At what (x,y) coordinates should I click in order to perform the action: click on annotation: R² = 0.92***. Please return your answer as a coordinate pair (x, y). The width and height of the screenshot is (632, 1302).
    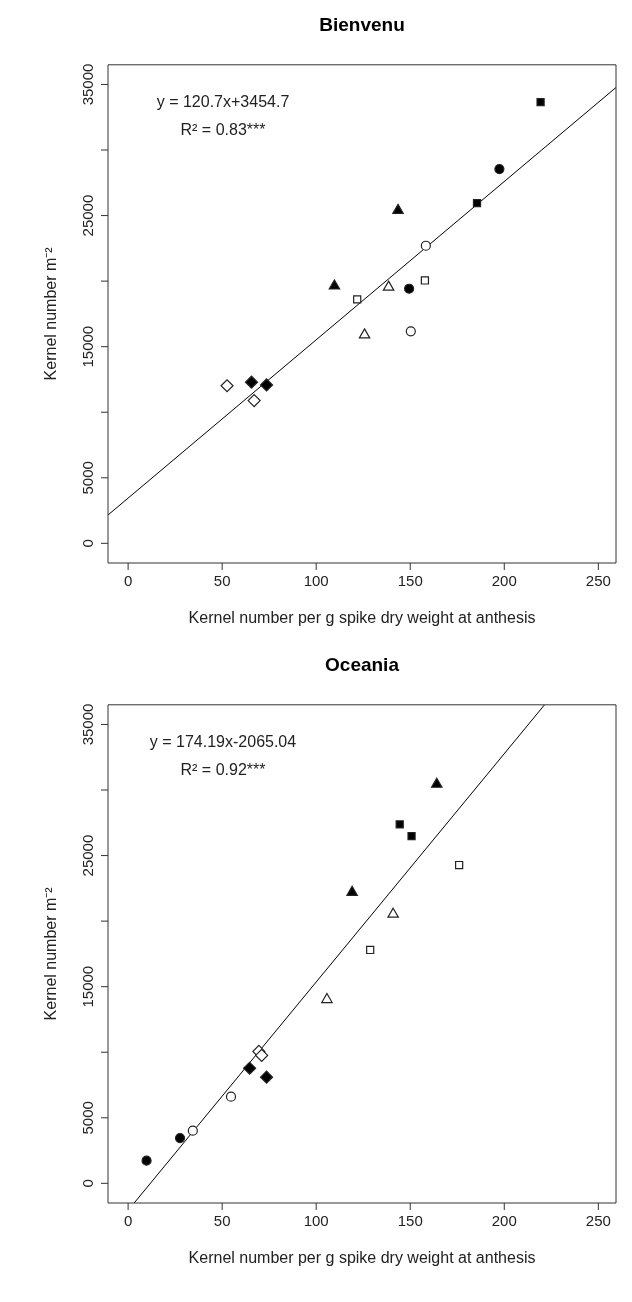
    Looking at the image, I should click on (223, 770).